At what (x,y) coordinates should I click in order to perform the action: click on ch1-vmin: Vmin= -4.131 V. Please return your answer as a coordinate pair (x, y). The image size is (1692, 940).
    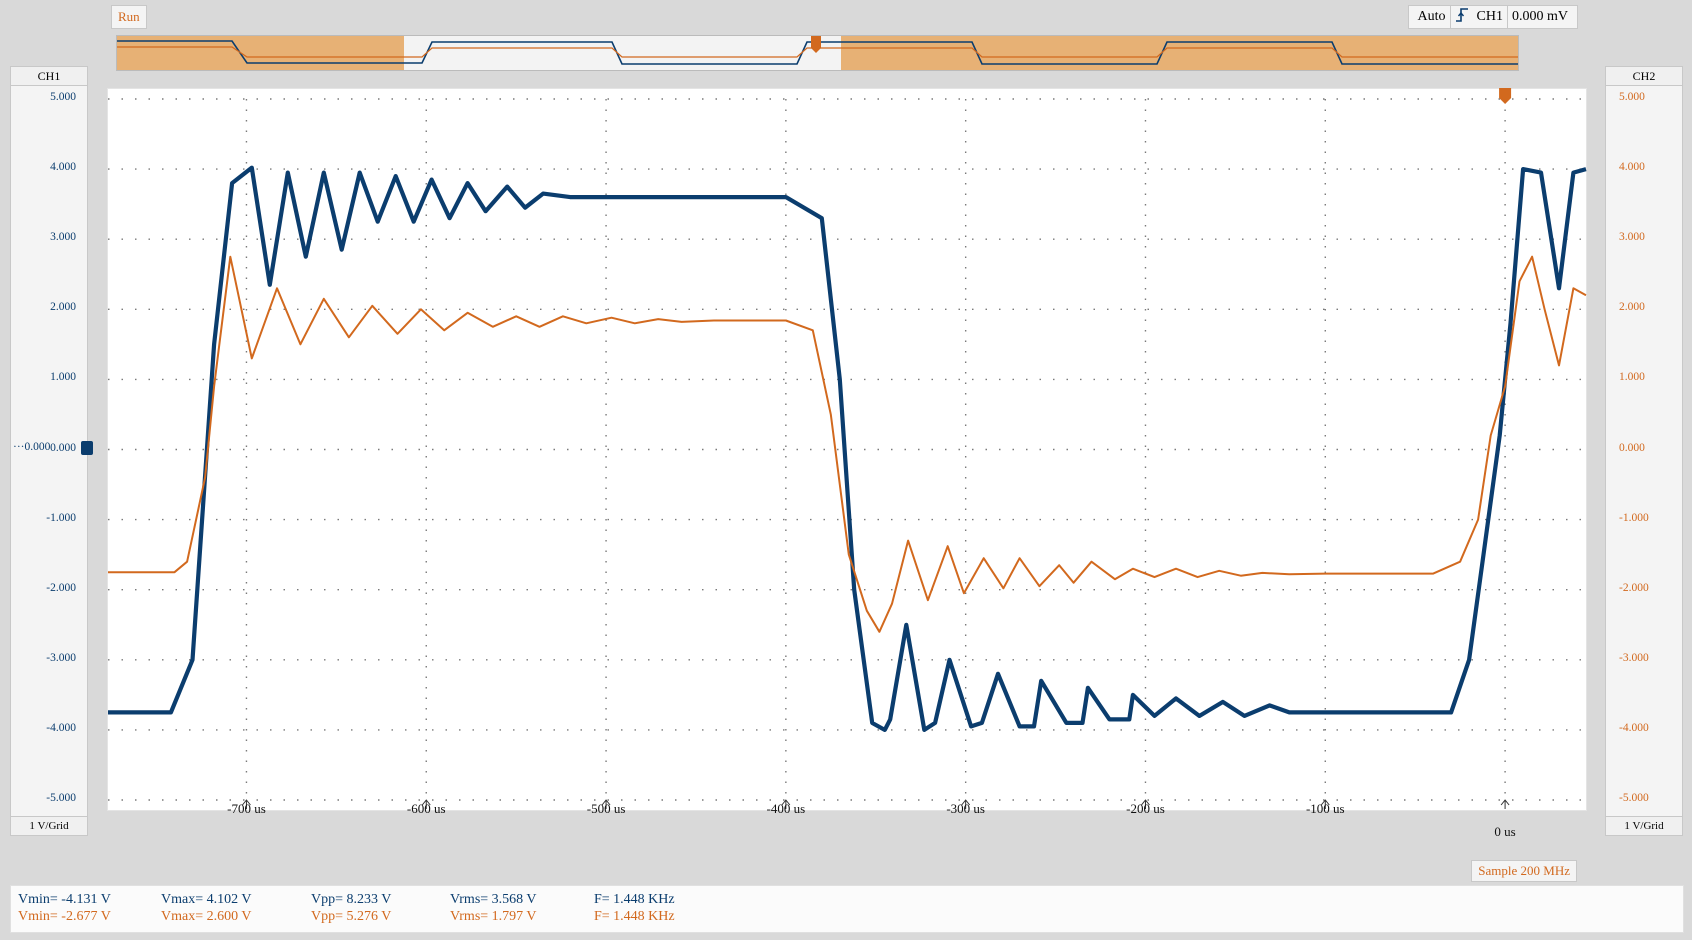
    Looking at the image, I should click on (64, 899).